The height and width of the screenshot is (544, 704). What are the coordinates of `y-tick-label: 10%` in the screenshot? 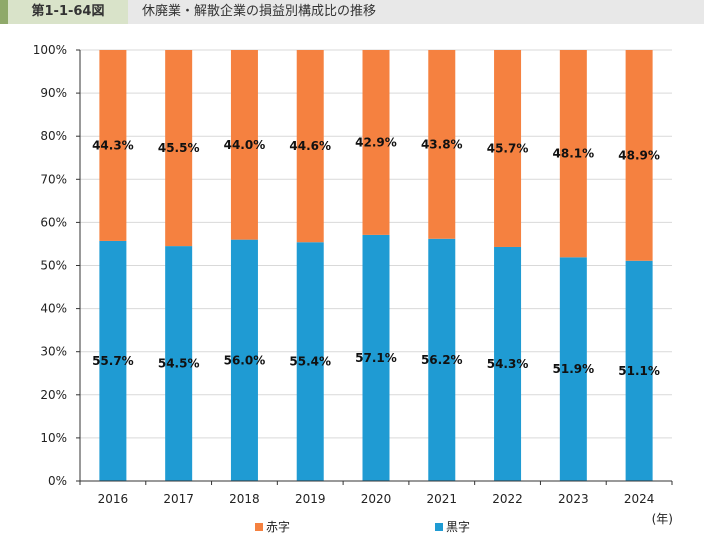 It's located at (53, 438).